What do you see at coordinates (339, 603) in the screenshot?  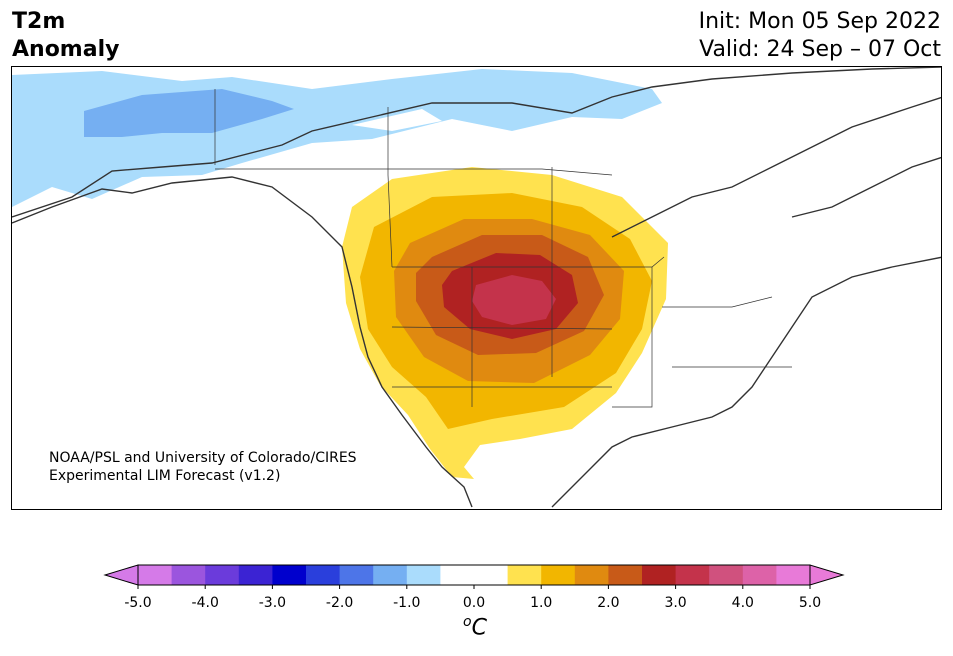 I see `colorbar-tick-label: -2.0` at bounding box center [339, 603].